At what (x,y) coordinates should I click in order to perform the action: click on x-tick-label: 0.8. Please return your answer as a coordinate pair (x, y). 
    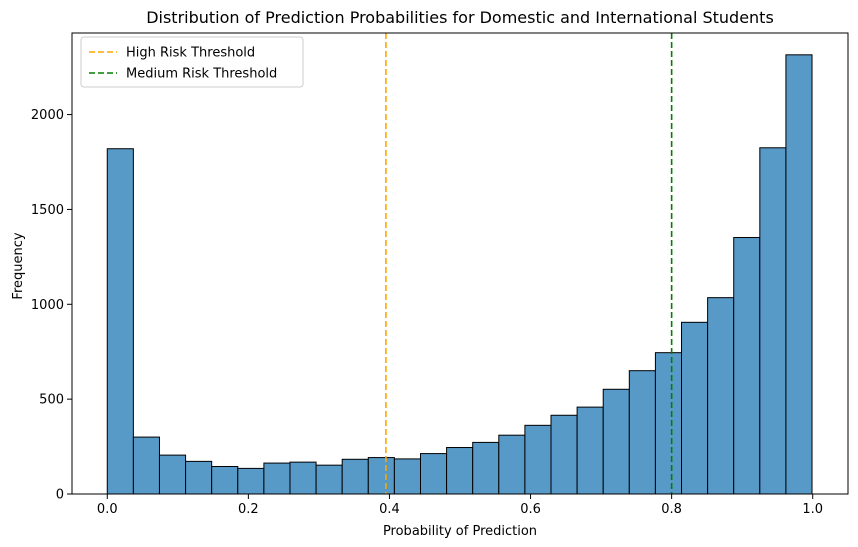
    Looking at the image, I should click on (671, 509).